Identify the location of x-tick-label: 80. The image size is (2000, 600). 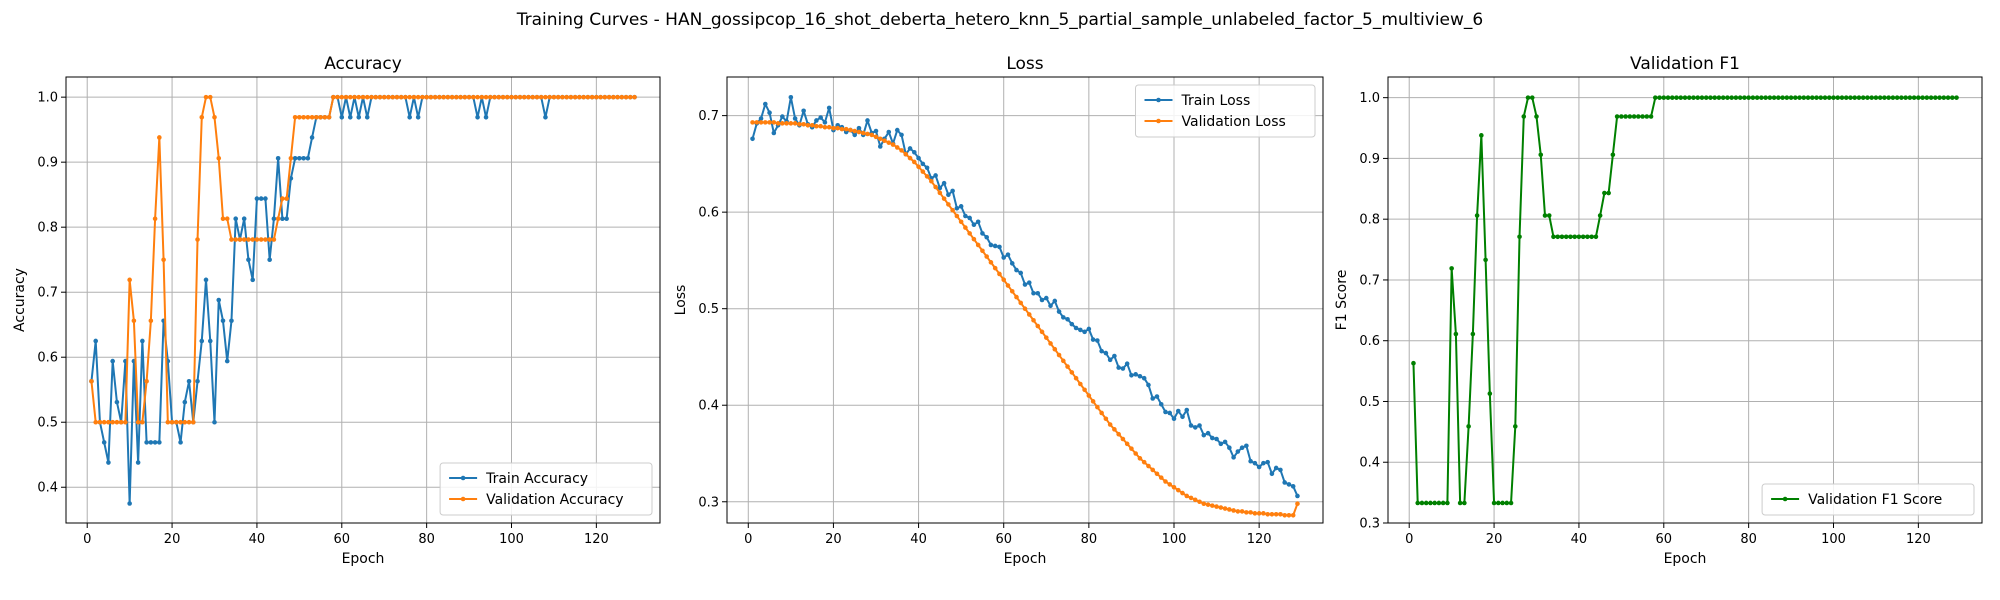
(426, 539).